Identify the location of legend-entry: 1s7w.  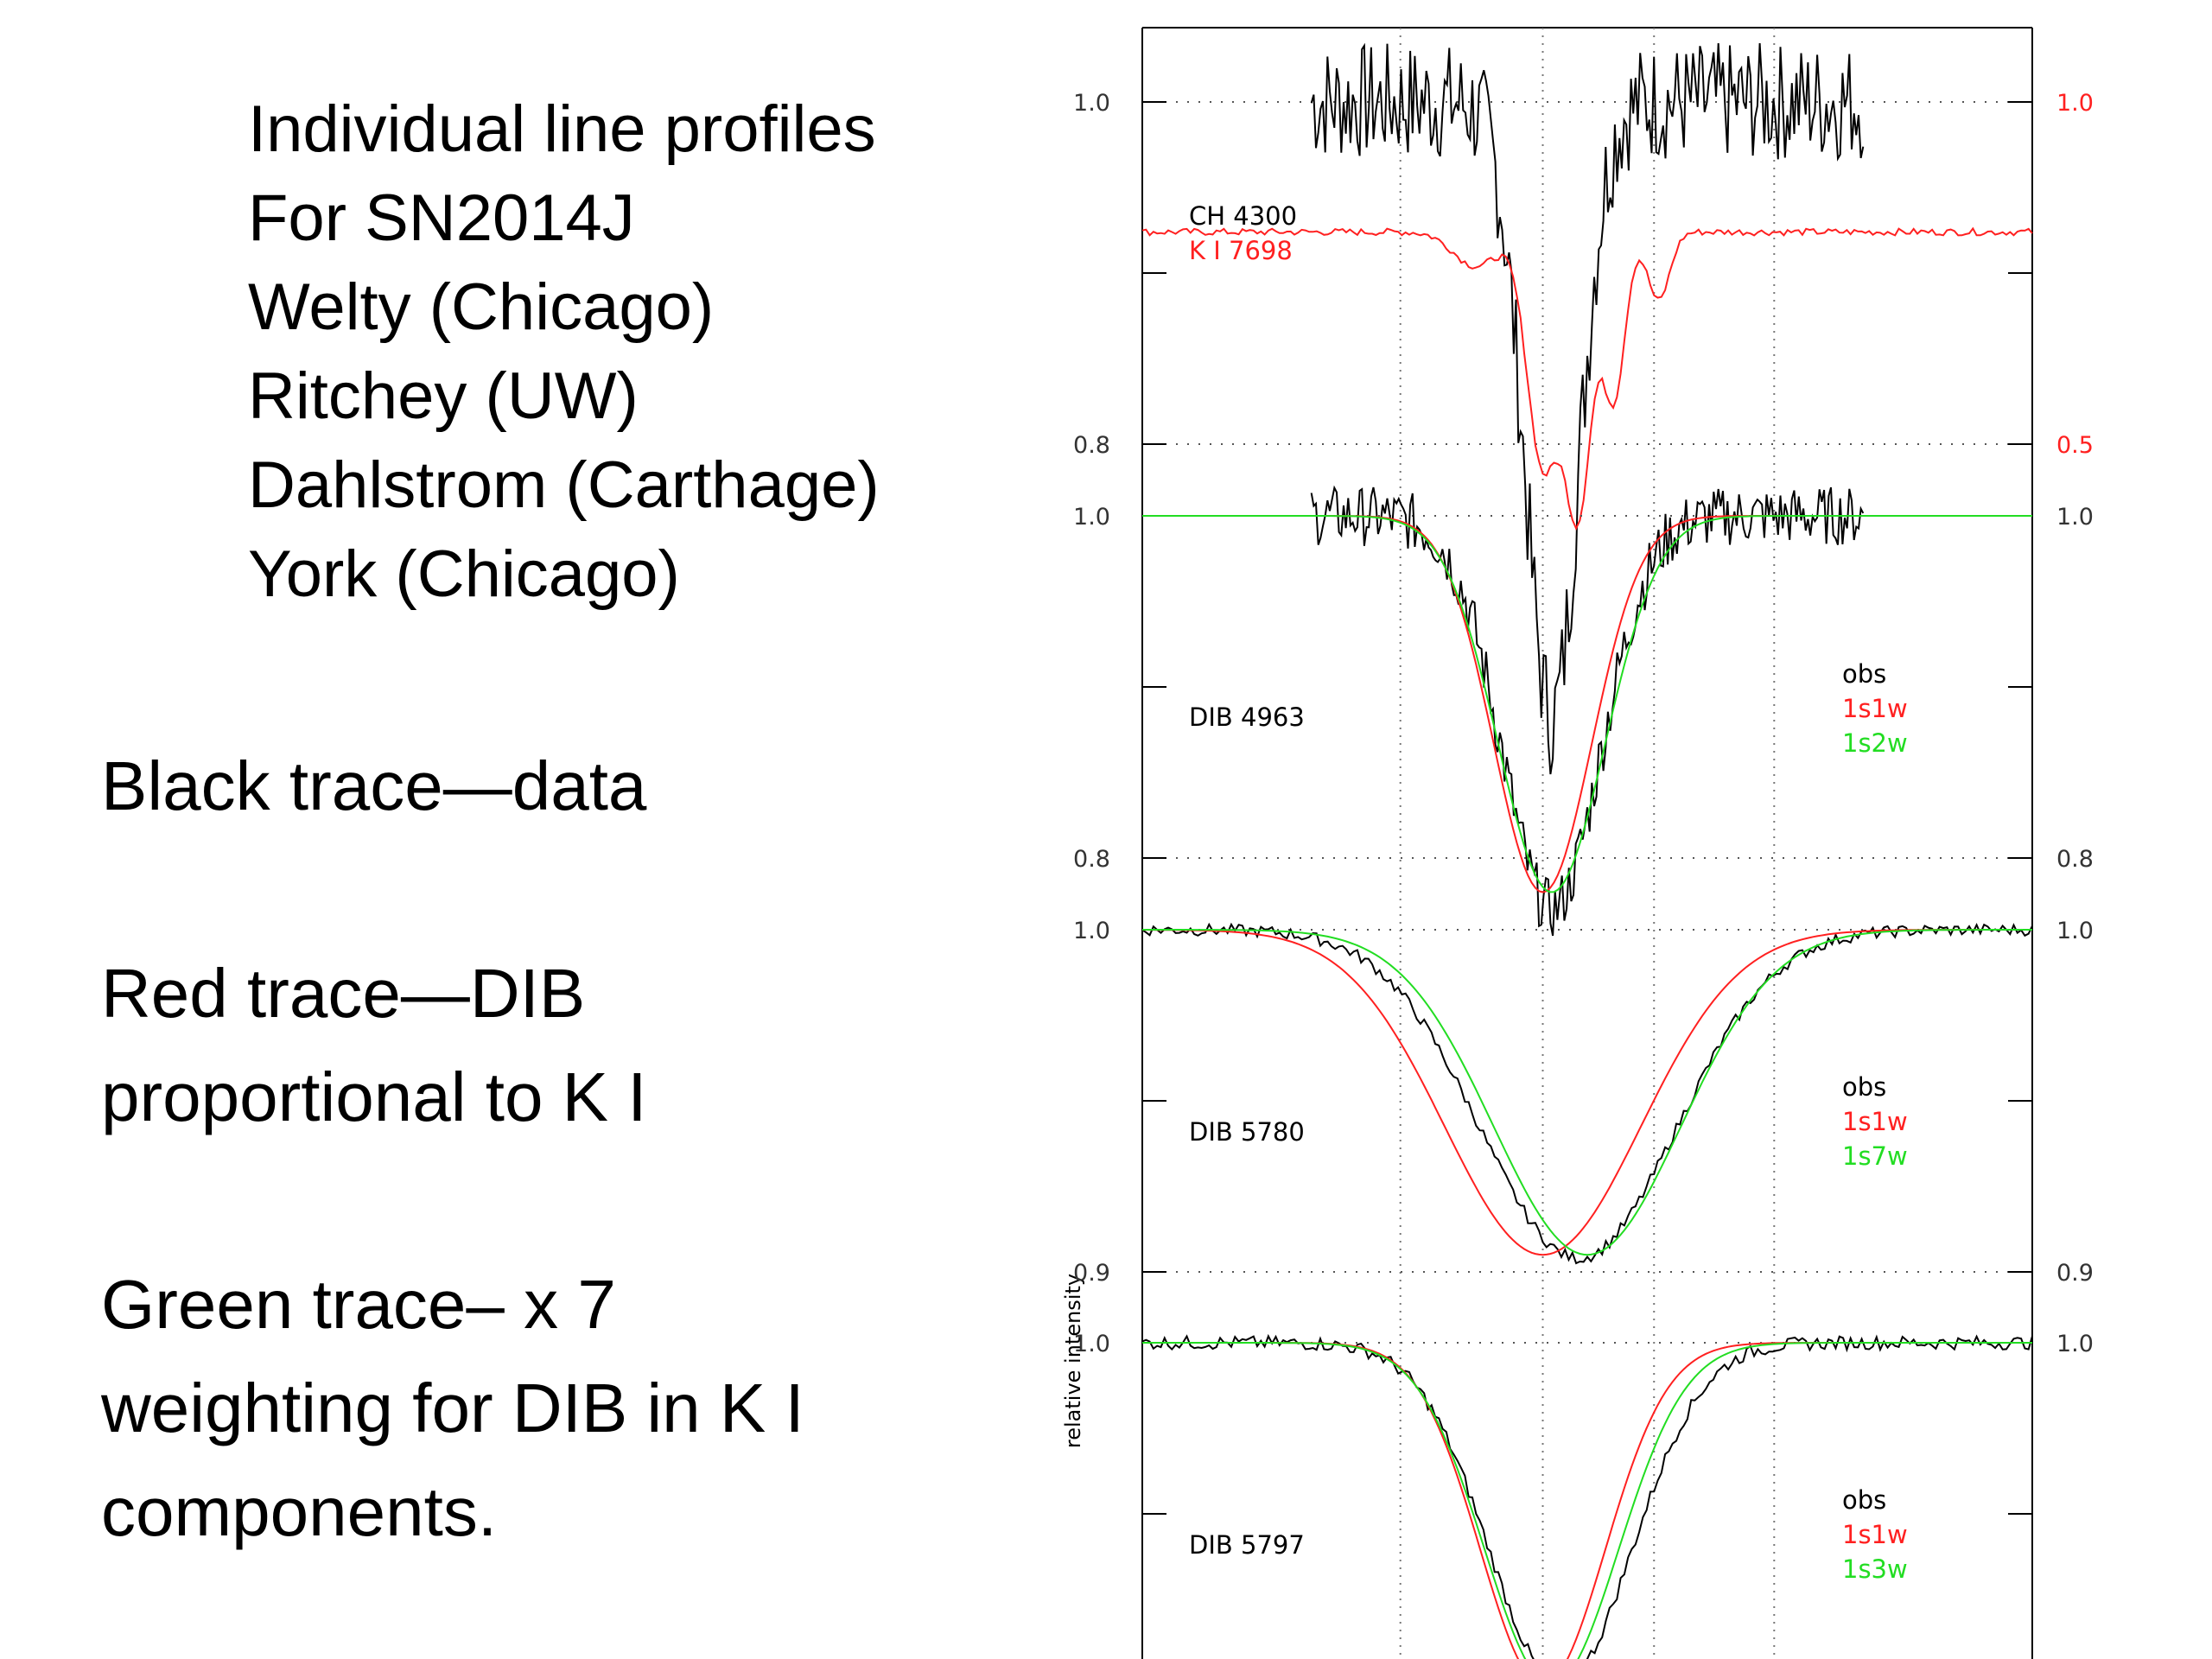
(1875, 1156).